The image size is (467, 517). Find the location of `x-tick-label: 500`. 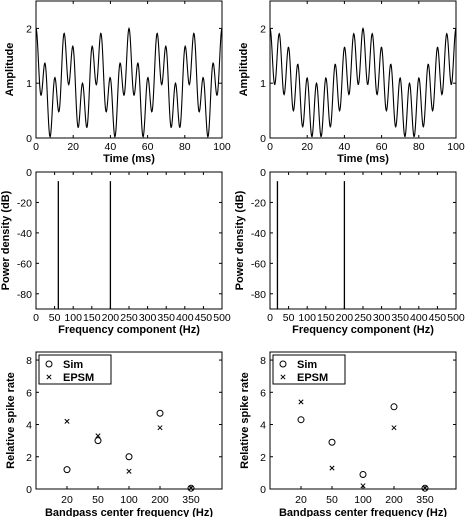

x-tick-label: 500 is located at coordinates (456, 318).